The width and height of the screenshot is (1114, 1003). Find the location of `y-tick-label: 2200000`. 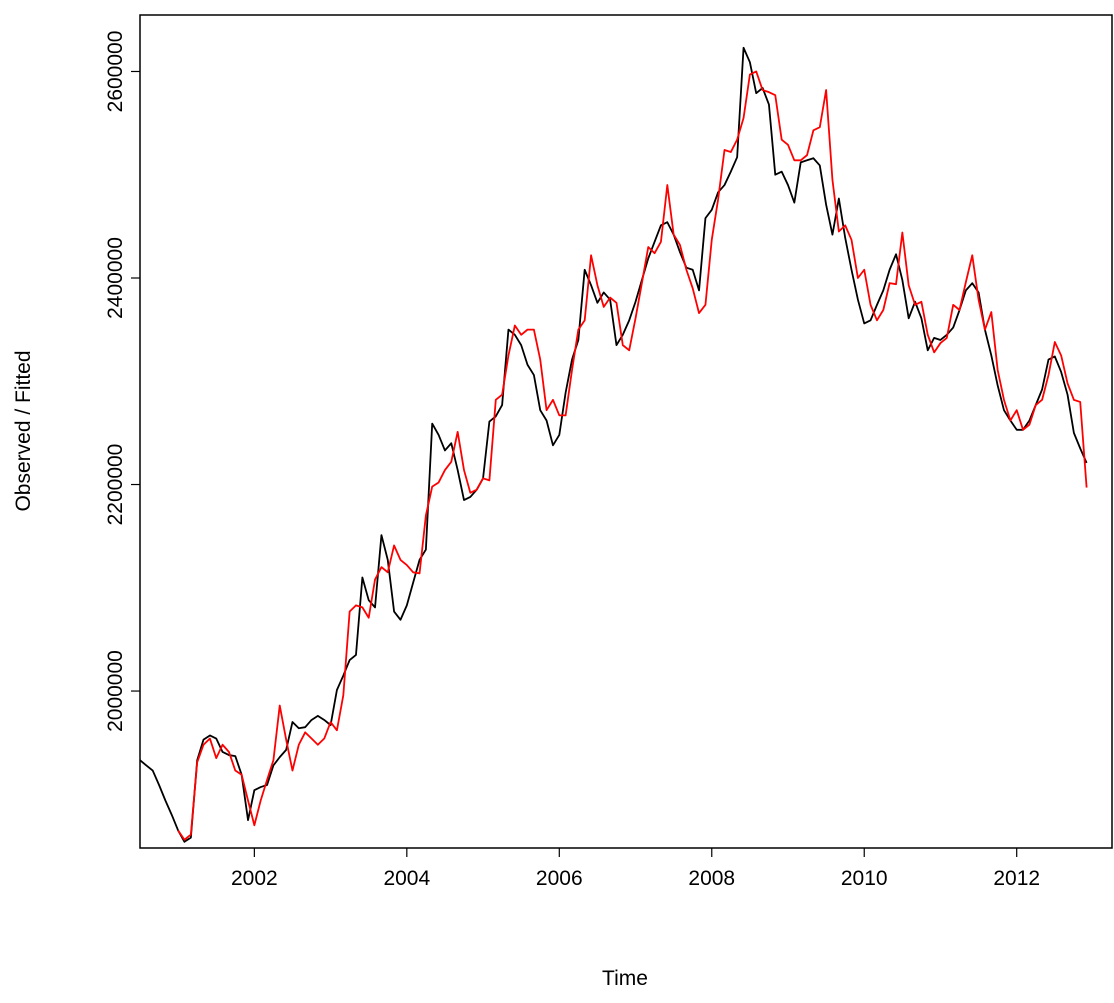

y-tick-label: 2200000 is located at coordinates (115, 485).